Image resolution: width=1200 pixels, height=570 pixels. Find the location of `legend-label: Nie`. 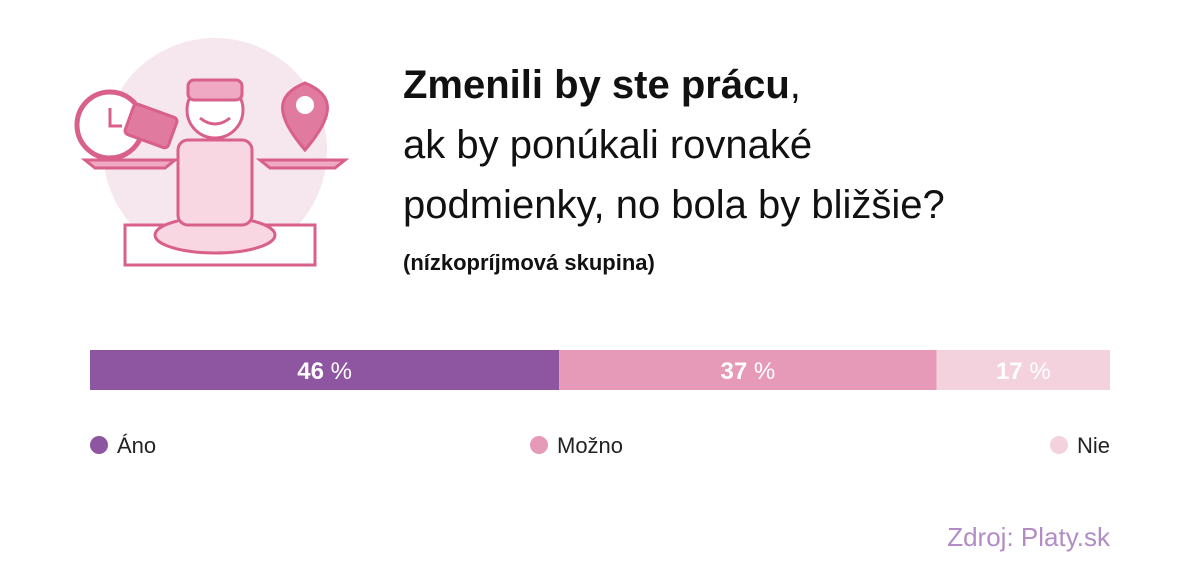

legend-label: Nie is located at coordinates (1093, 445).